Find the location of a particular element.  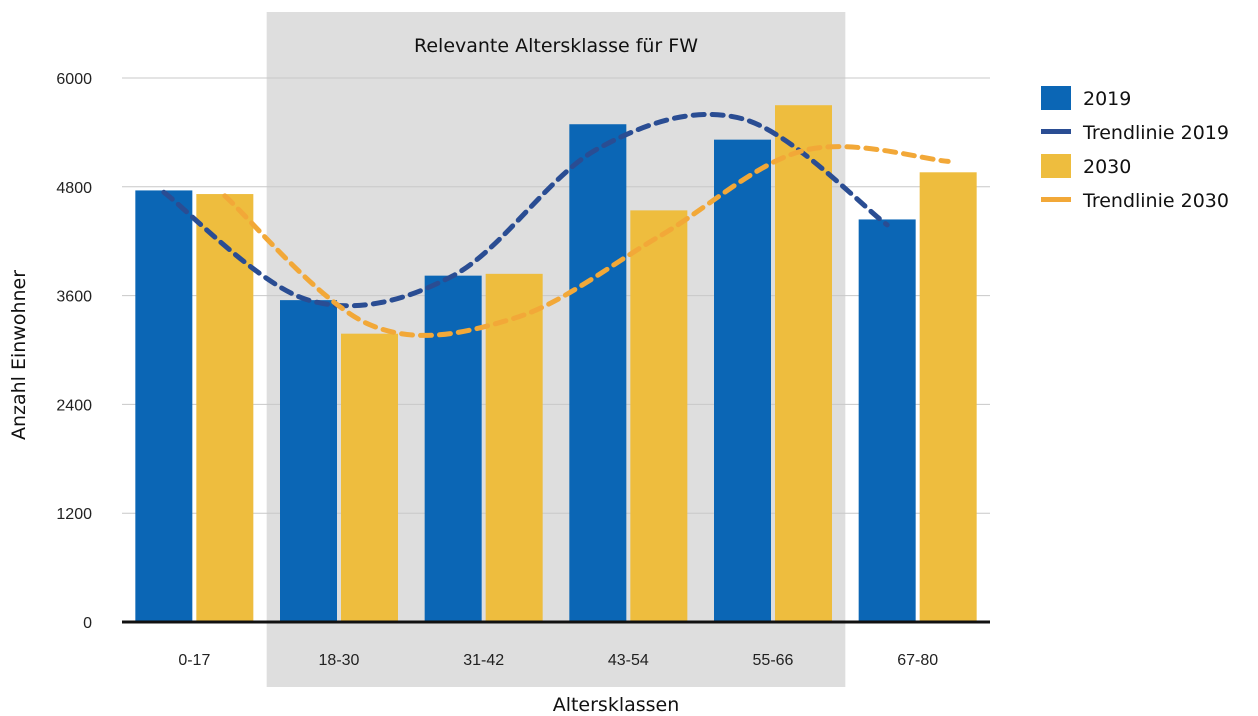

y-tick-label: 0 is located at coordinates (87, 623).